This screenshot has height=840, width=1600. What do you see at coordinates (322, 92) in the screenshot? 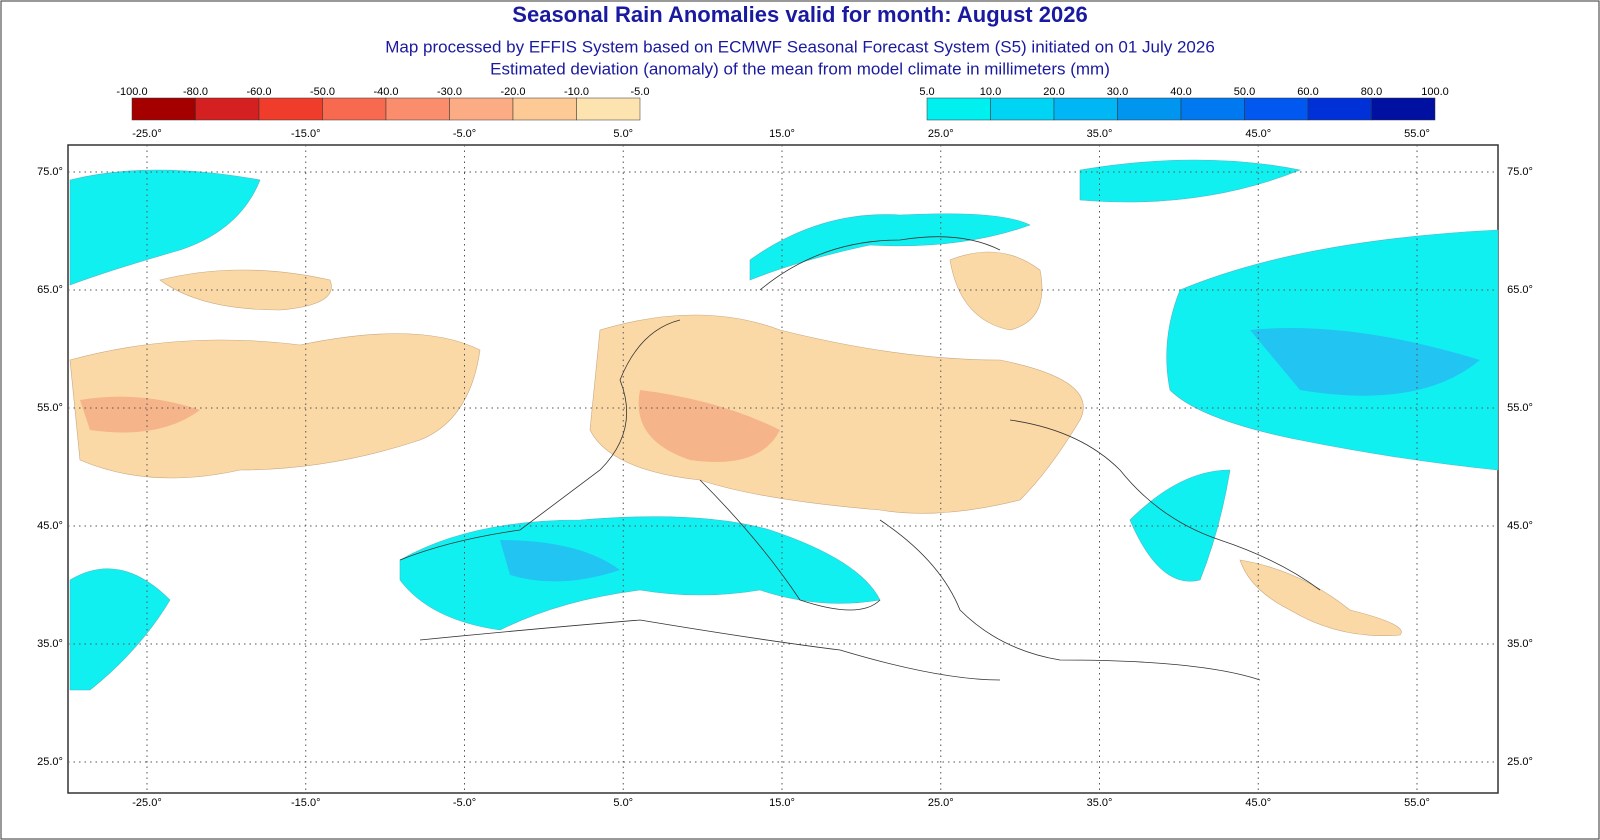
I see `legend-label: -50.0` at bounding box center [322, 92].